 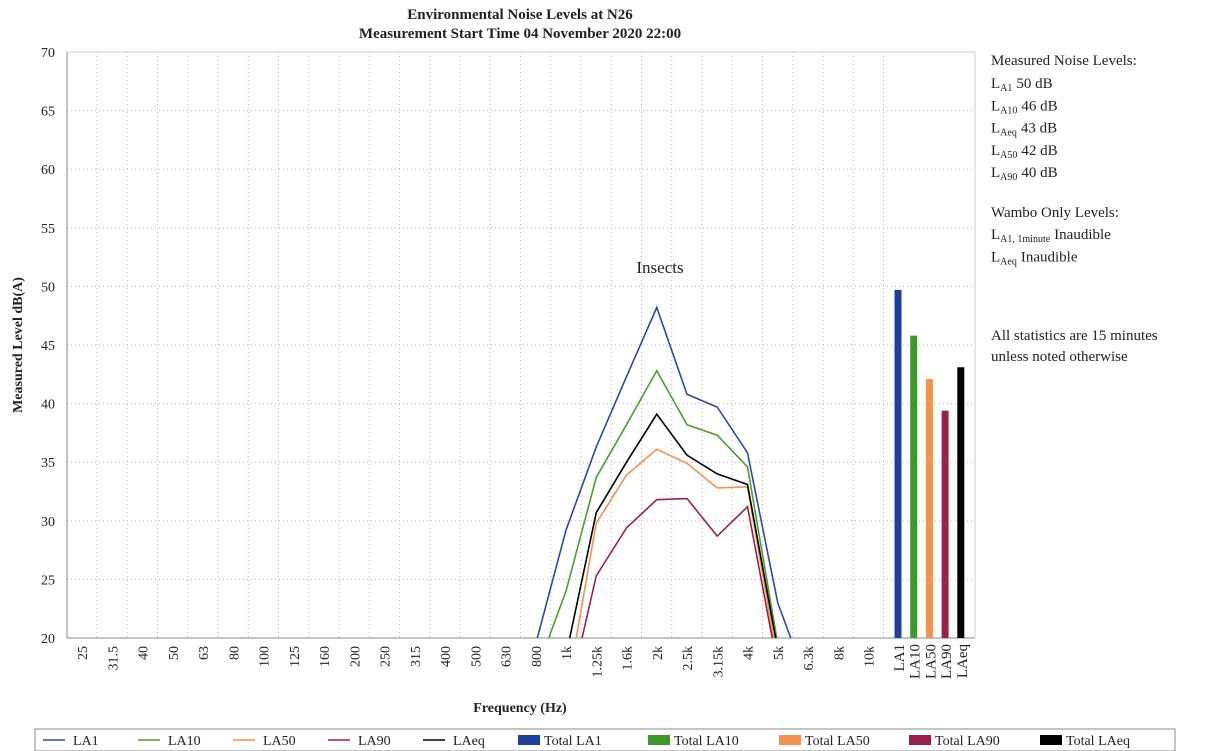 I want to click on x-tick-label: 8k, so click(x=839, y=653).